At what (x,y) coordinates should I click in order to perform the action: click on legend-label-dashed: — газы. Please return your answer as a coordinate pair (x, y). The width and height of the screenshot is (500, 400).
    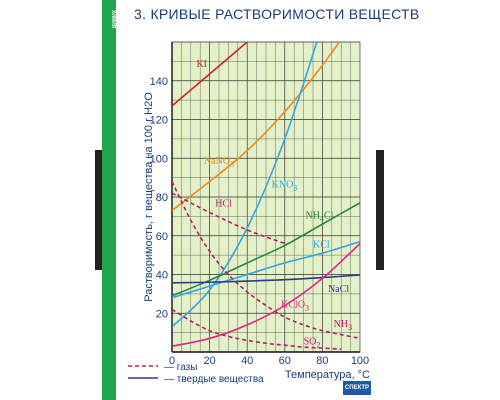
    Looking at the image, I should click on (180, 367).